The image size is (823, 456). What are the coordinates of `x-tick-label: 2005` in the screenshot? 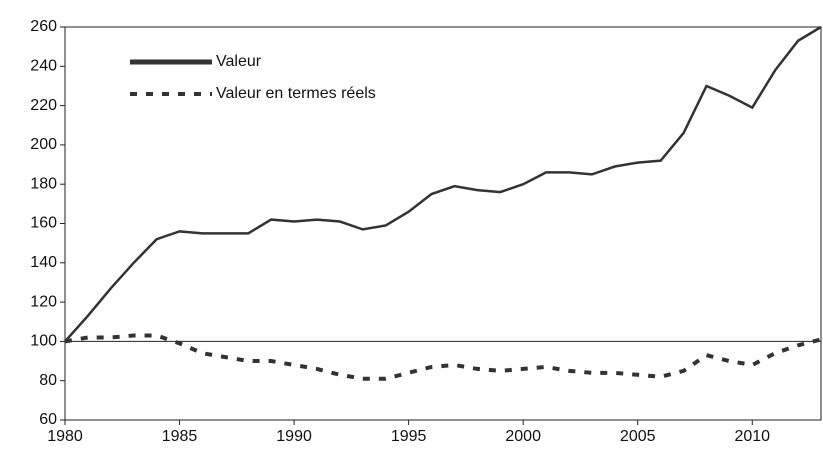 It's located at (638, 436).